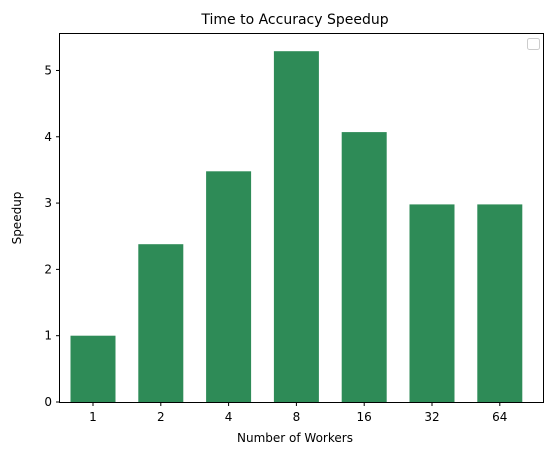 Image resolution: width=557 pixels, height=455 pixels. What do you see at coordinates (229, 417) in the screenshot?
I see `x-tick-label-4: 4` at bounding box center [229, 417].